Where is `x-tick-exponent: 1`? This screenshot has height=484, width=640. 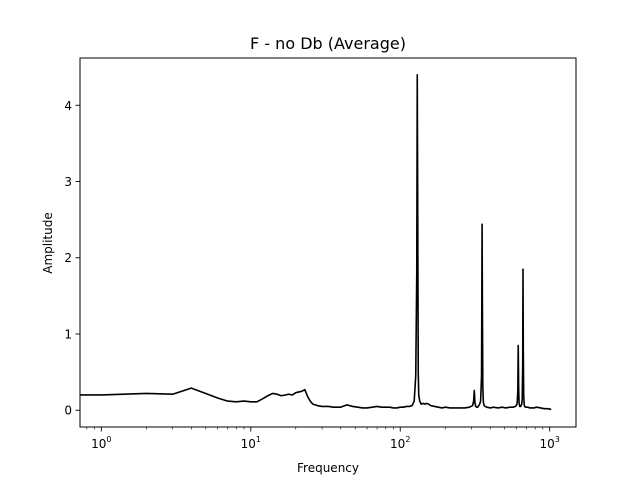 x-tick-exponent: 1 is located at coordinates (258, 439).